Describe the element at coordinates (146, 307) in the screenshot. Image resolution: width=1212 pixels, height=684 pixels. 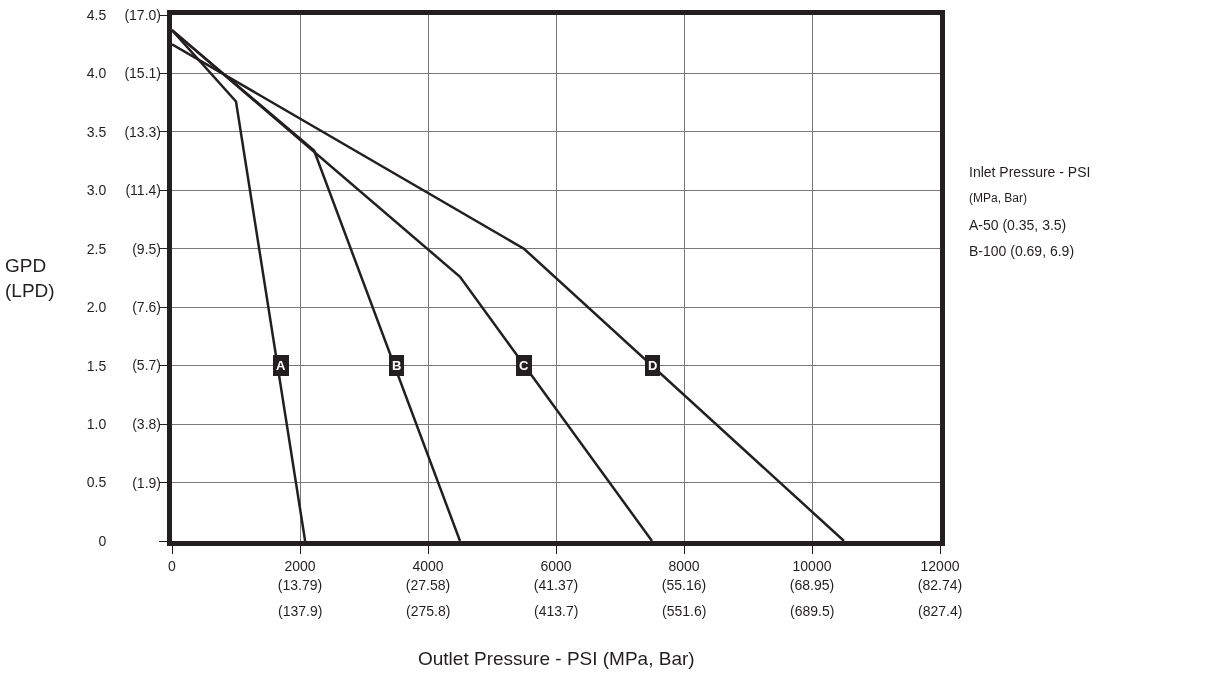
I see `y2-tick-label: (7.6)` at that location.